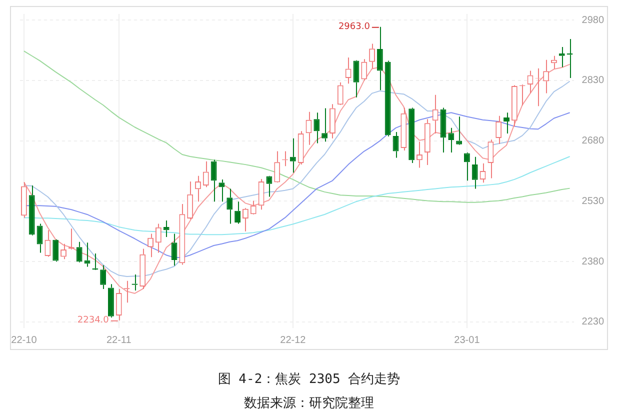  Describe the element at coordinates (93, 321) in the screenshot. I see `annotation: 2234.0` at that location.